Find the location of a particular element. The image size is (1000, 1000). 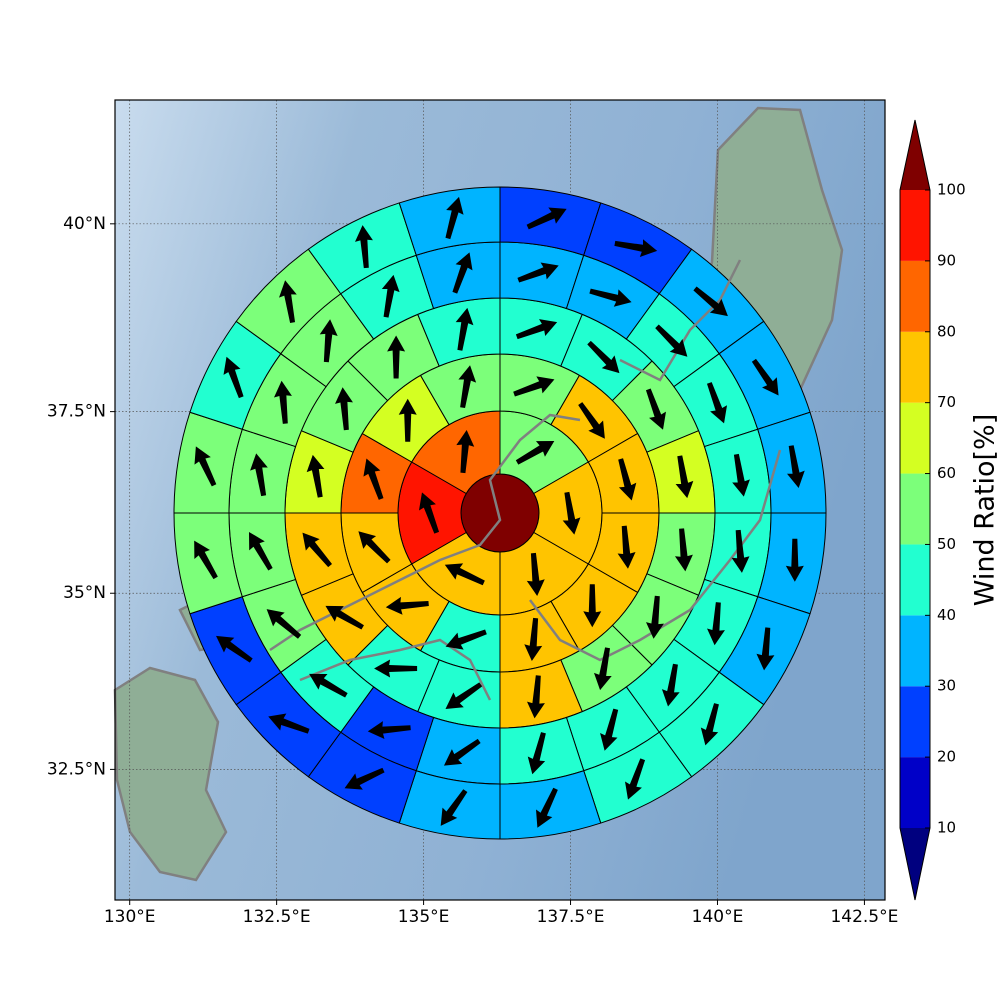

colorbar-over is located at coordinates (915, 155).